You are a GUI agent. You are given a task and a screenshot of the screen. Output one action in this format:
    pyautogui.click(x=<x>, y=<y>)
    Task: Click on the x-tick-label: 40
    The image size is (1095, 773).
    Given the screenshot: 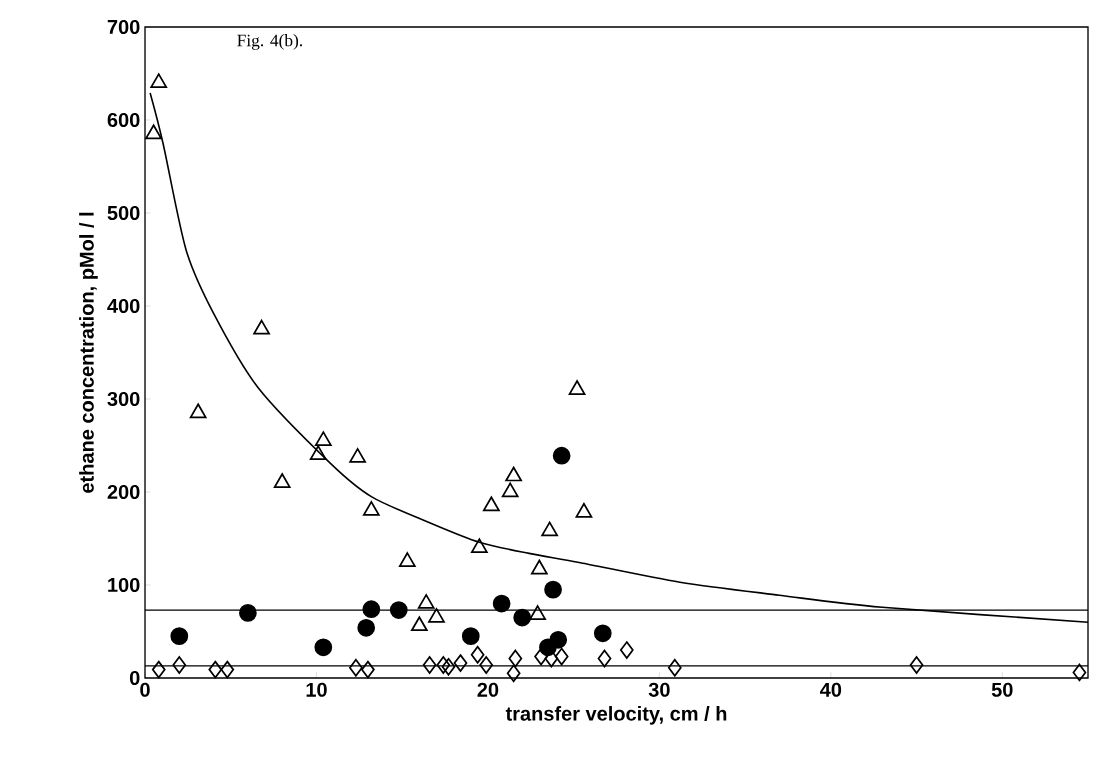 What is the action you would take?
    pyautogui.click(x=830, y=689)
    